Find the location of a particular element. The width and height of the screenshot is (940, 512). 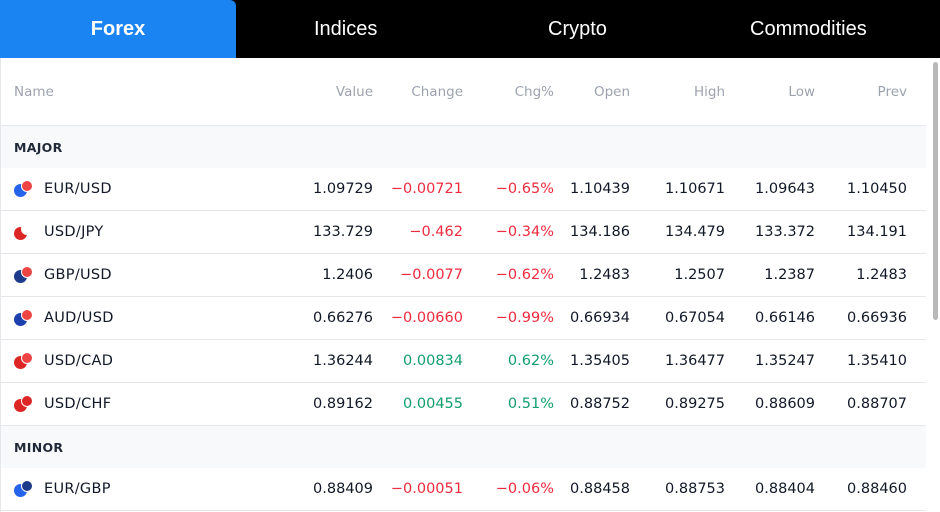

cell-change: −0.00660 is located at coordinates (426, 318).